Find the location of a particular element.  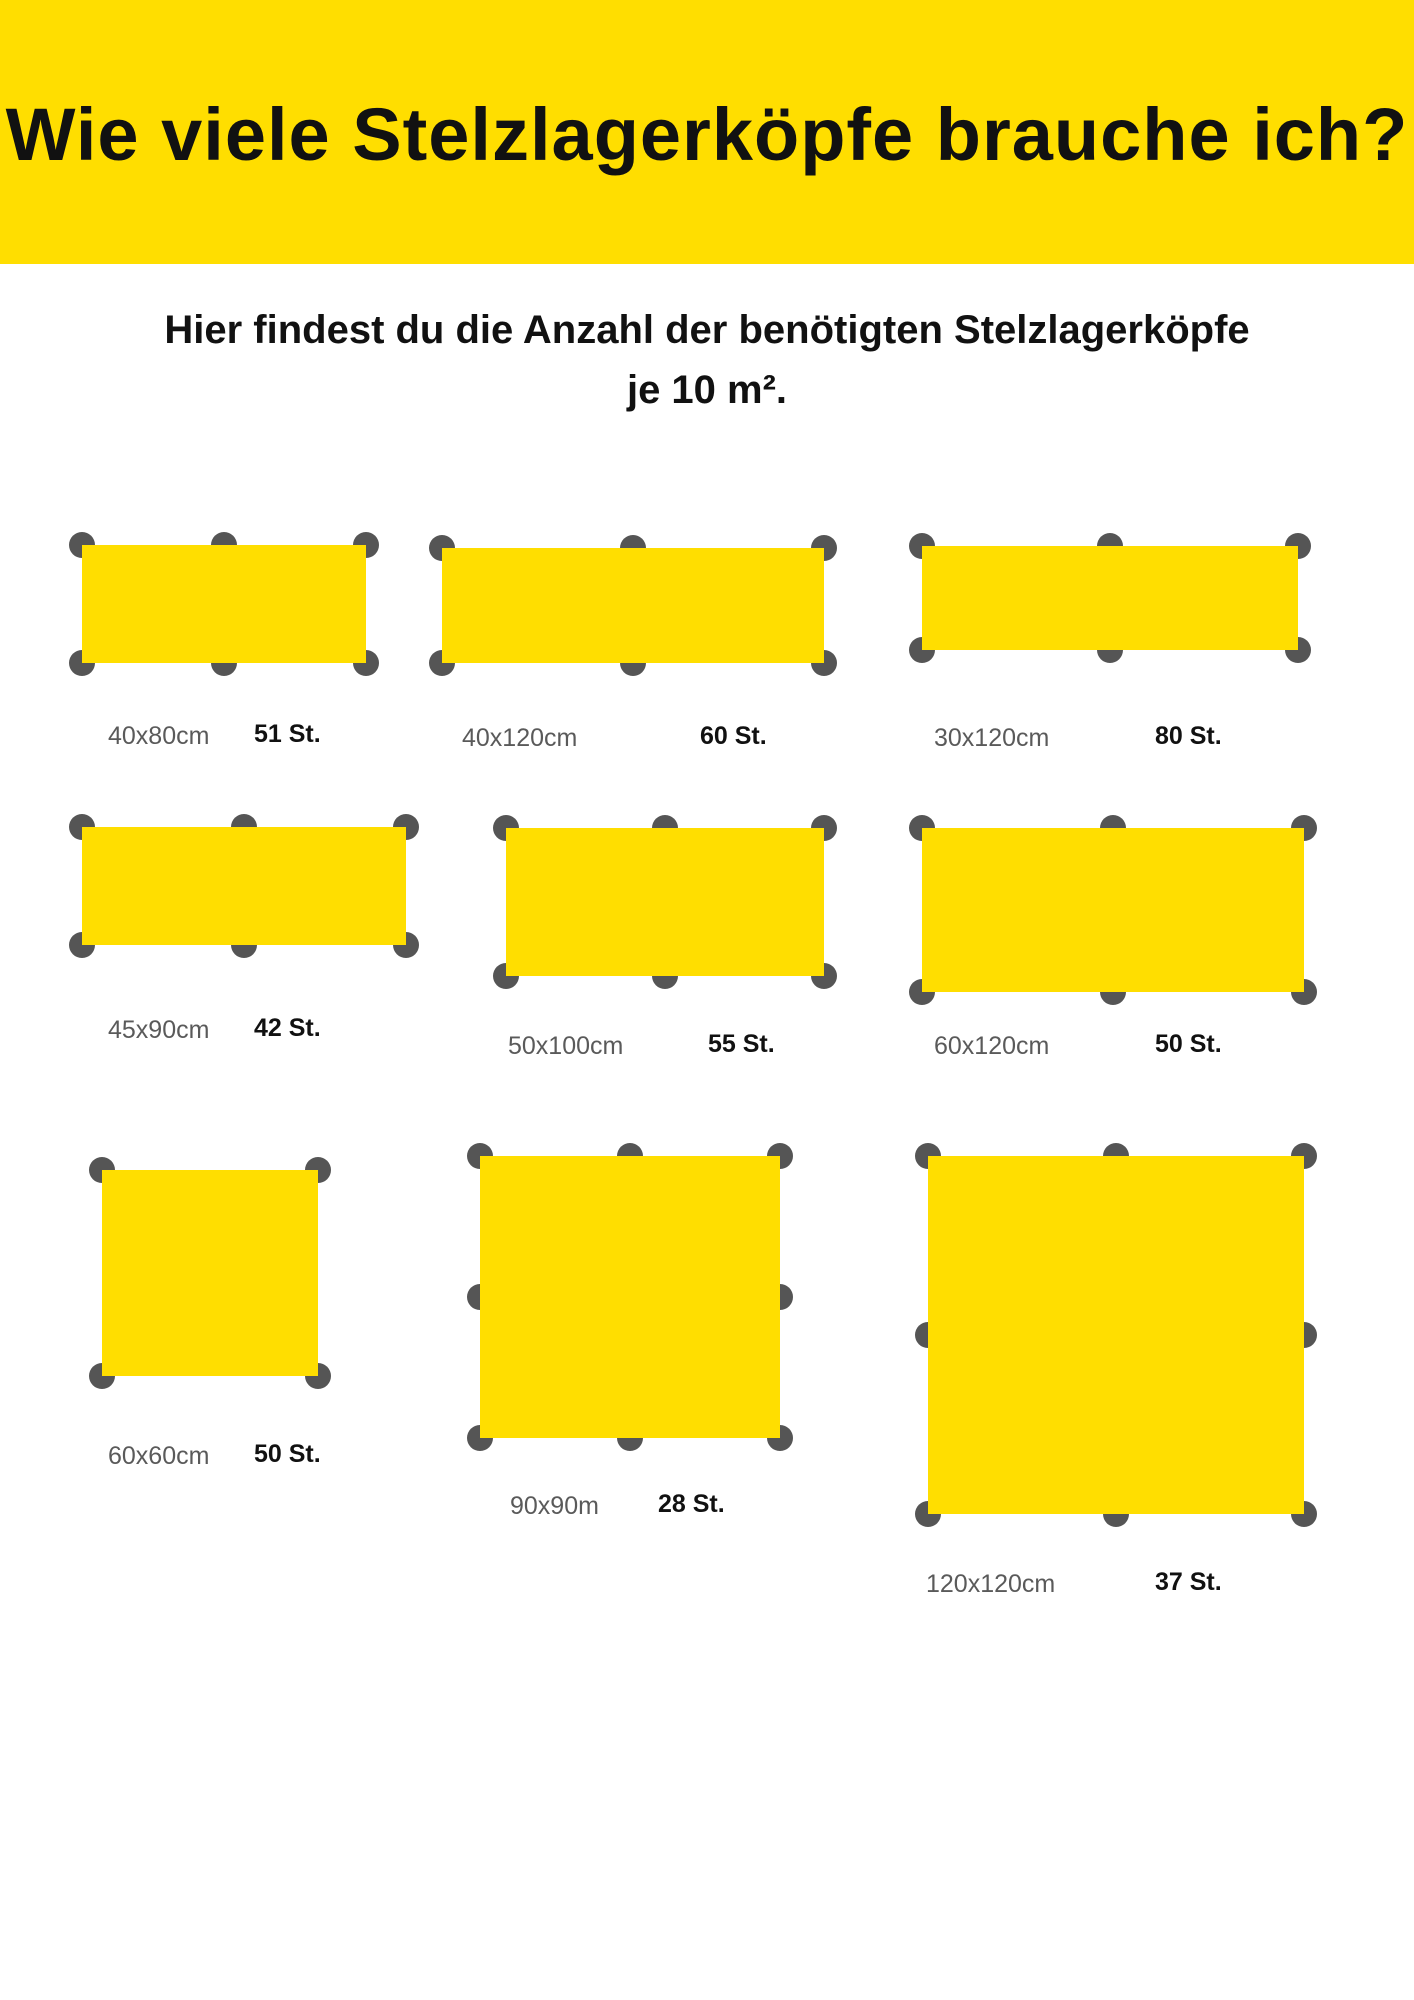

tile-count-label: 28 St. is located at coordinates (691, 1504).